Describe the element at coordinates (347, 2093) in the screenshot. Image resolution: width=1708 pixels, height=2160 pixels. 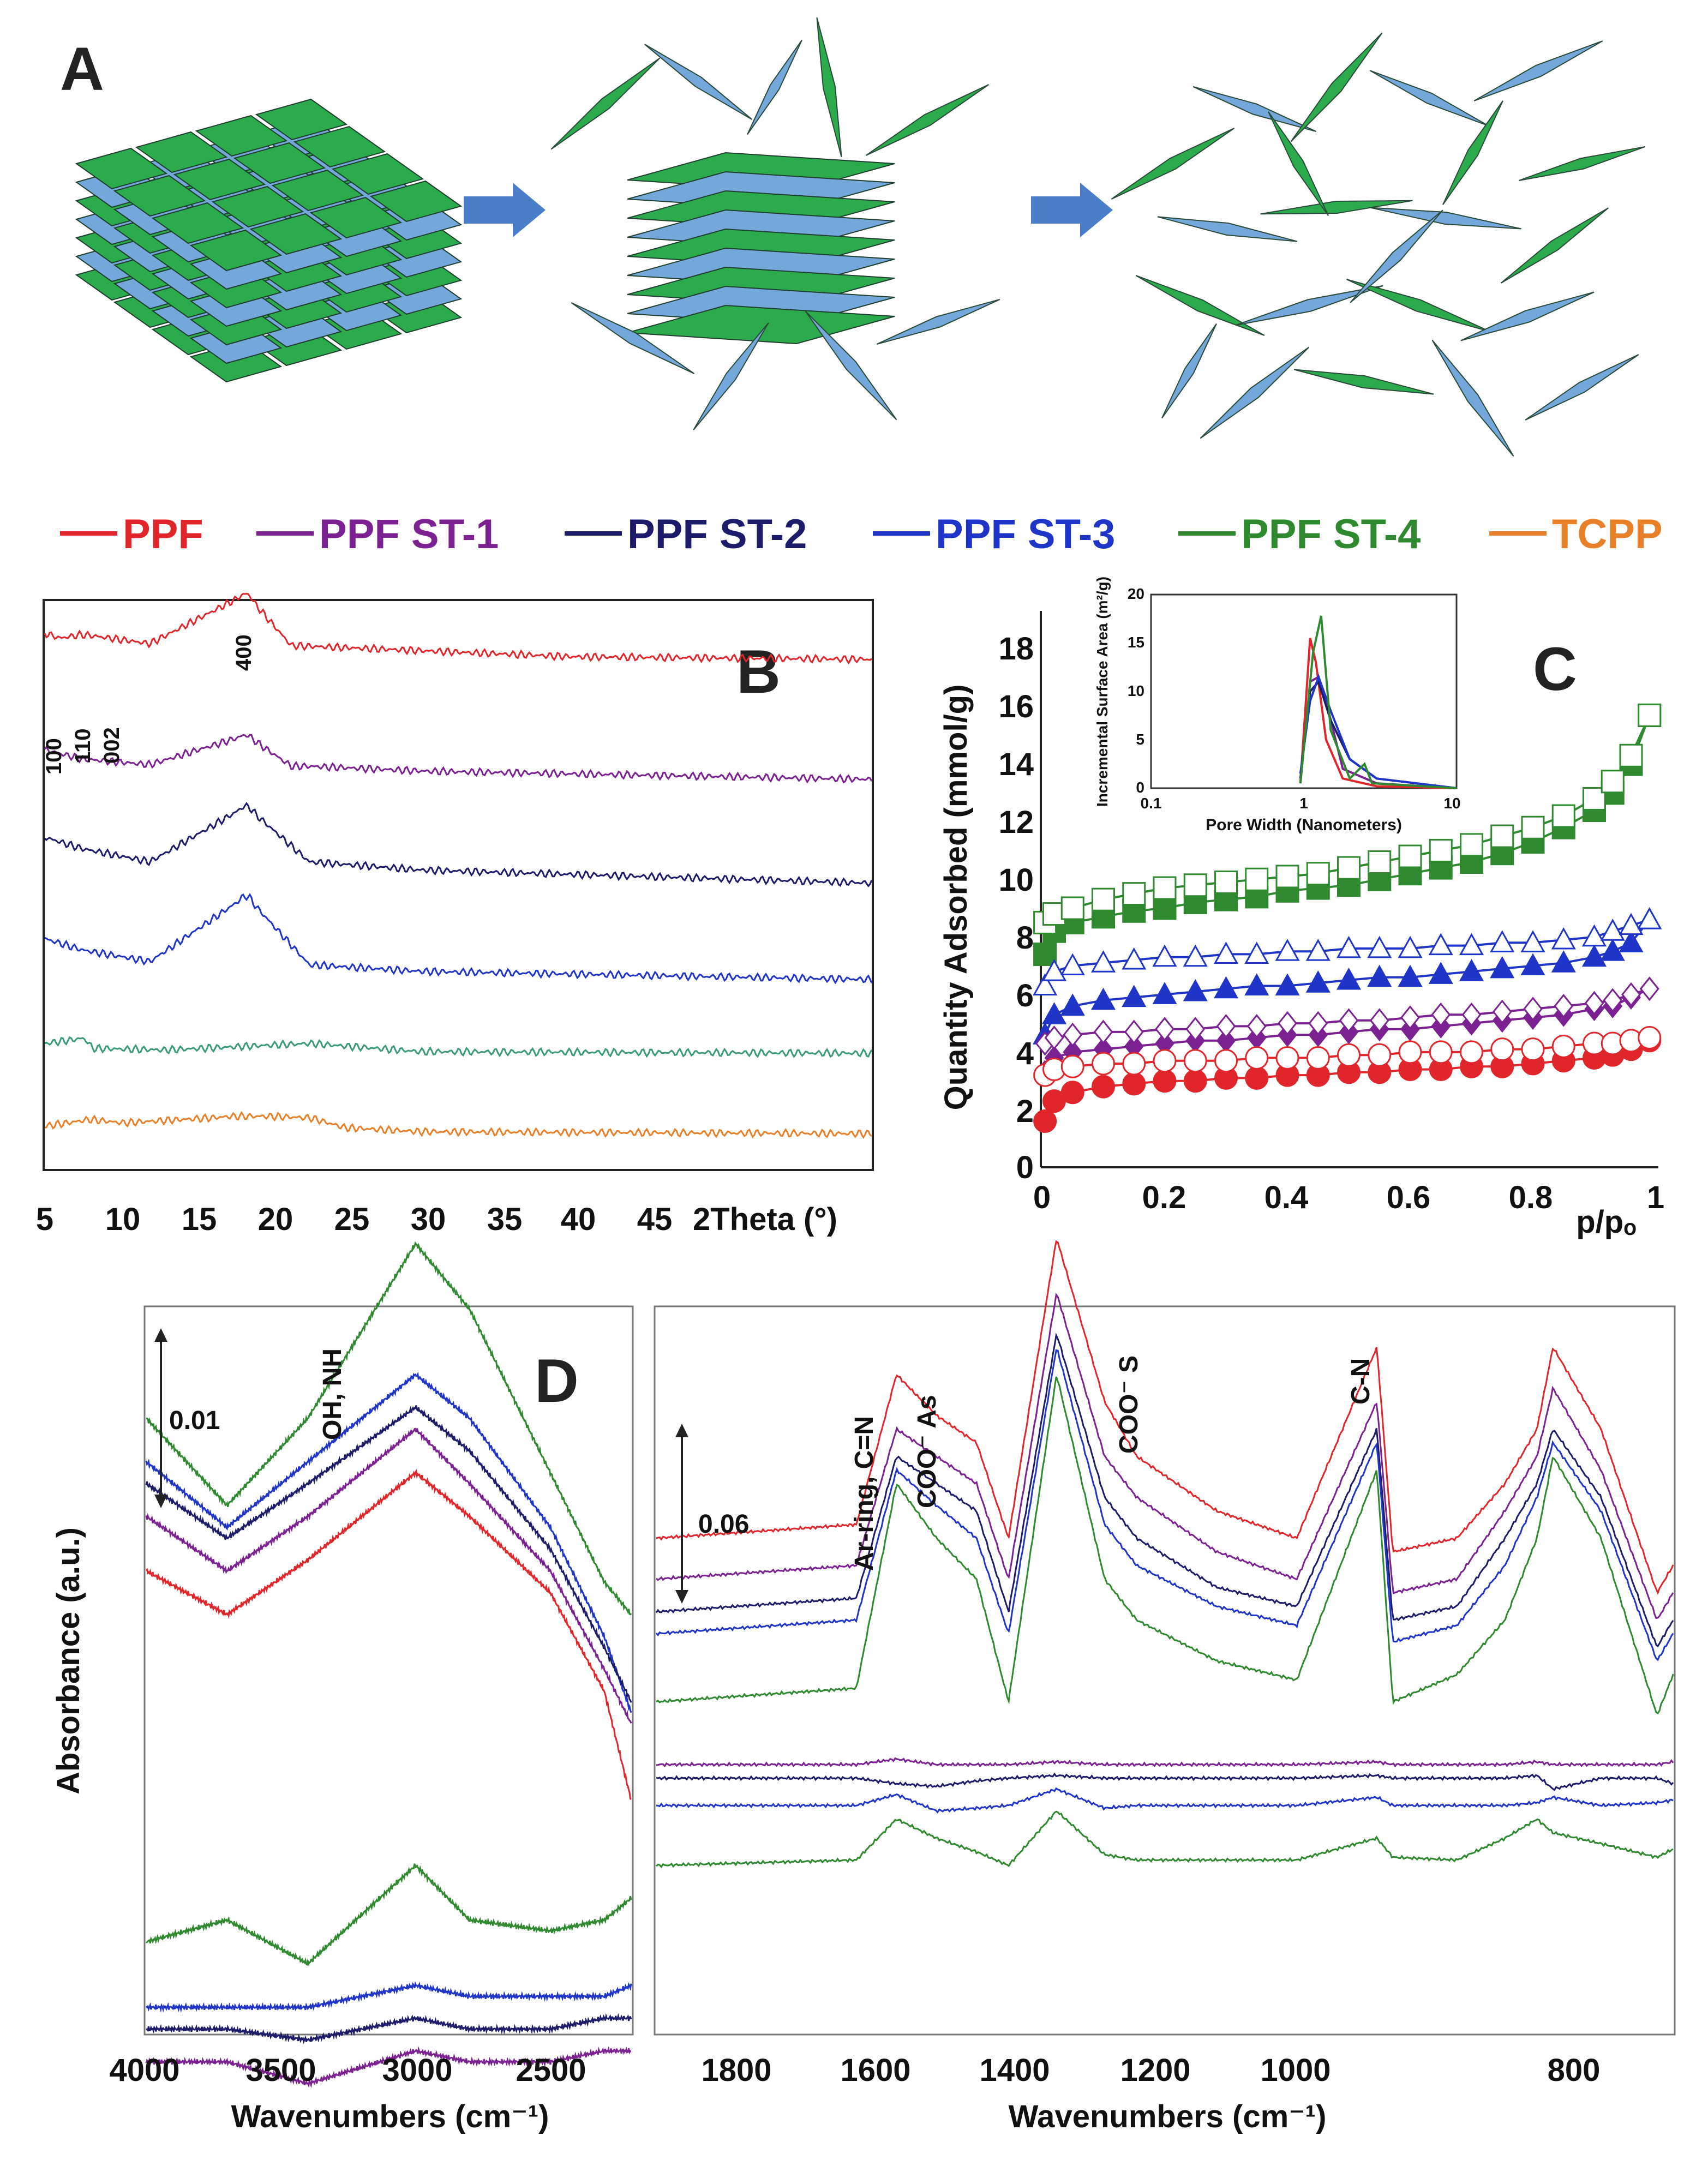
I see `x-ticks-d-left: 4000 3500 3000 2500 Wavenumbers (cm⁻¹)` at that location.